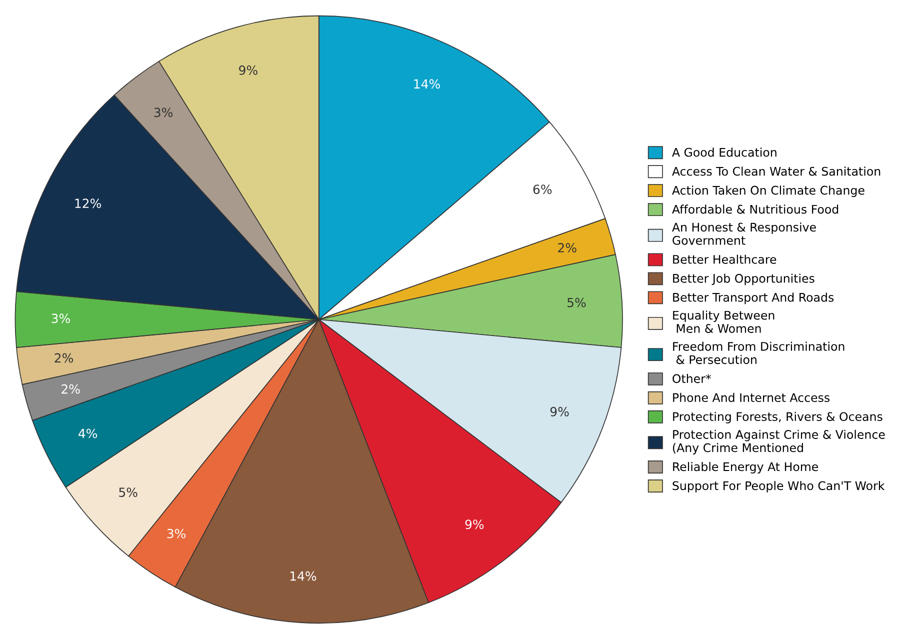  Describe the element at coordinates (743, 280) in the screenshot. I see `legend-label: Better Job Opportunities` at that location.